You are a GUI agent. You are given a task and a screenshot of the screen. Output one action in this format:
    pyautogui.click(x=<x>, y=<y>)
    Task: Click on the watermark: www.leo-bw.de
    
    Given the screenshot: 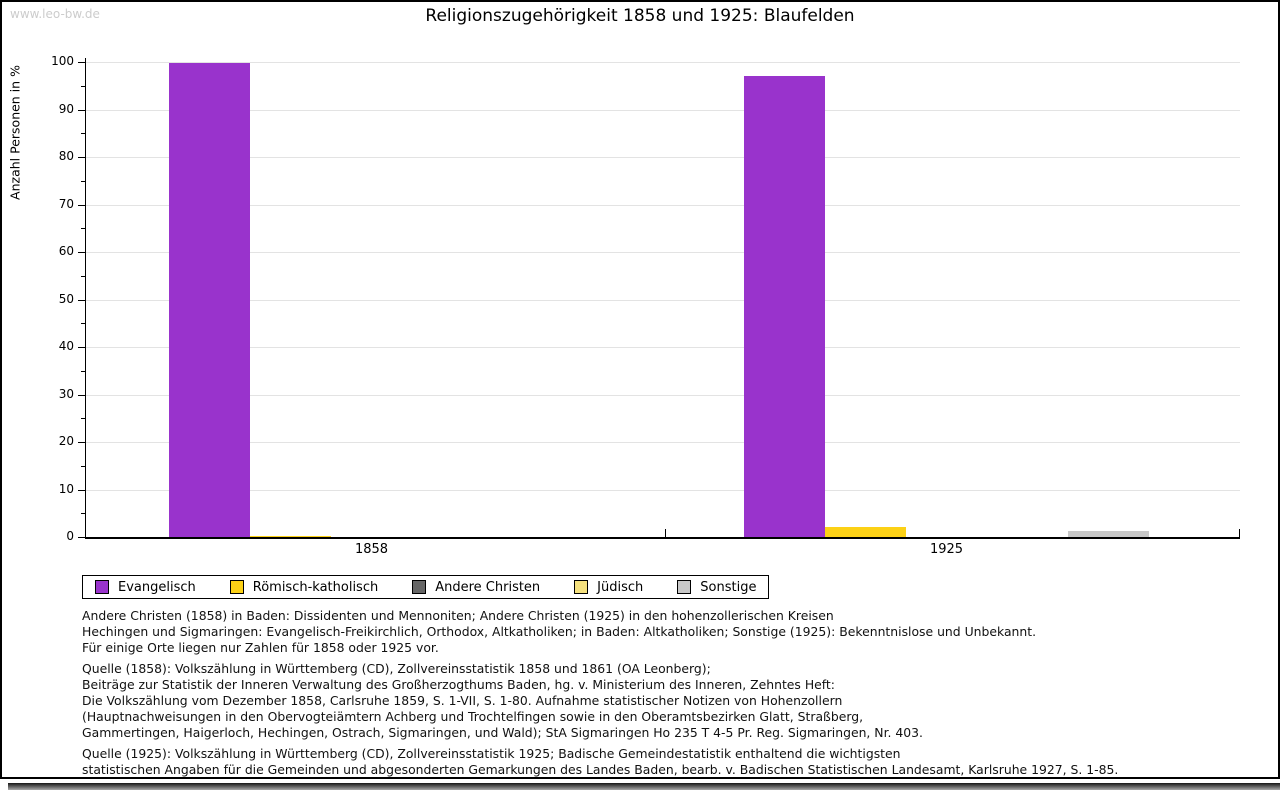 What is the action you would take?
    pyautogui.click(x=55, y=14)
    